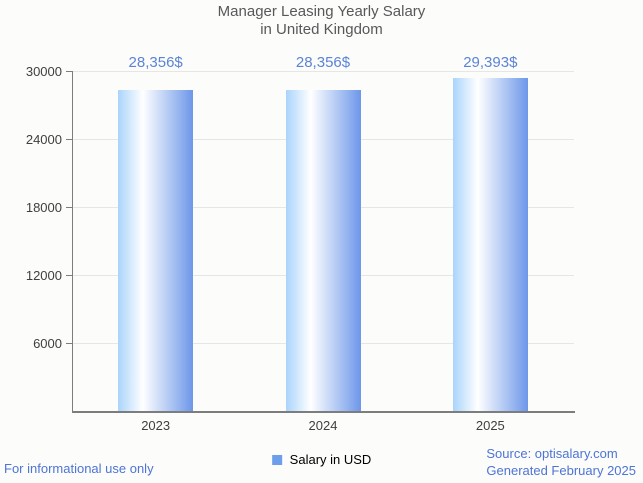 The image size is (643, 483). I want to click on chart-title-line1: Manager Leasing Yearly Salary, so click(321, 11).